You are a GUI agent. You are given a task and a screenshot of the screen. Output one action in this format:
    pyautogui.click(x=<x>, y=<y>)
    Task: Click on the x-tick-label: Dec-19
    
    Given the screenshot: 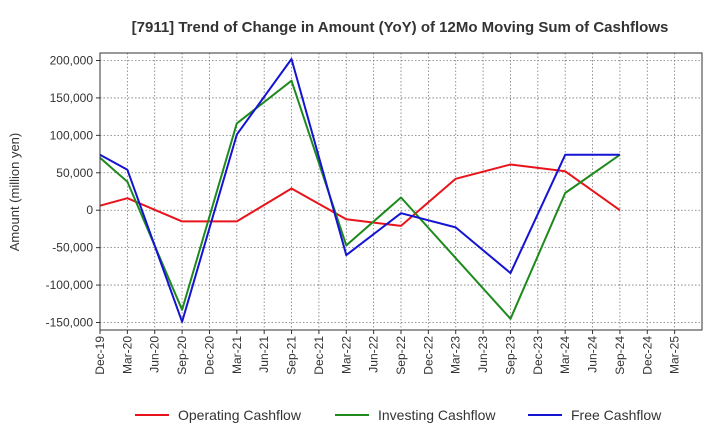 What is the action you would take?
    pyautogui.click(x=100, y=355)
    